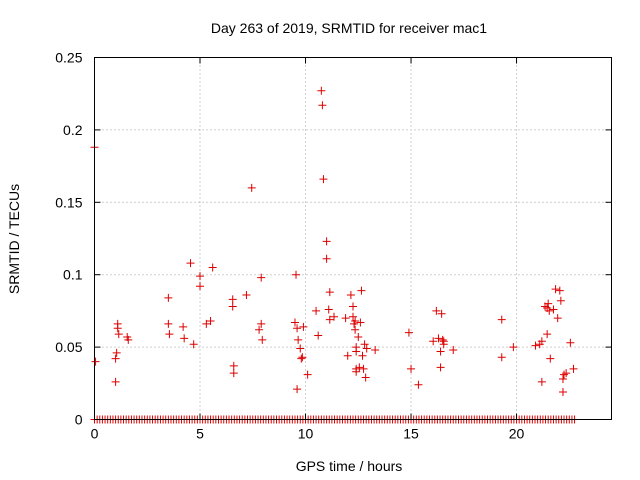 Image resolution: width=640 pixels, height=480 pixels. Describe the element at coordinates (79, 420) in the screenshot. I see `y-tick-label: 0` at that location.